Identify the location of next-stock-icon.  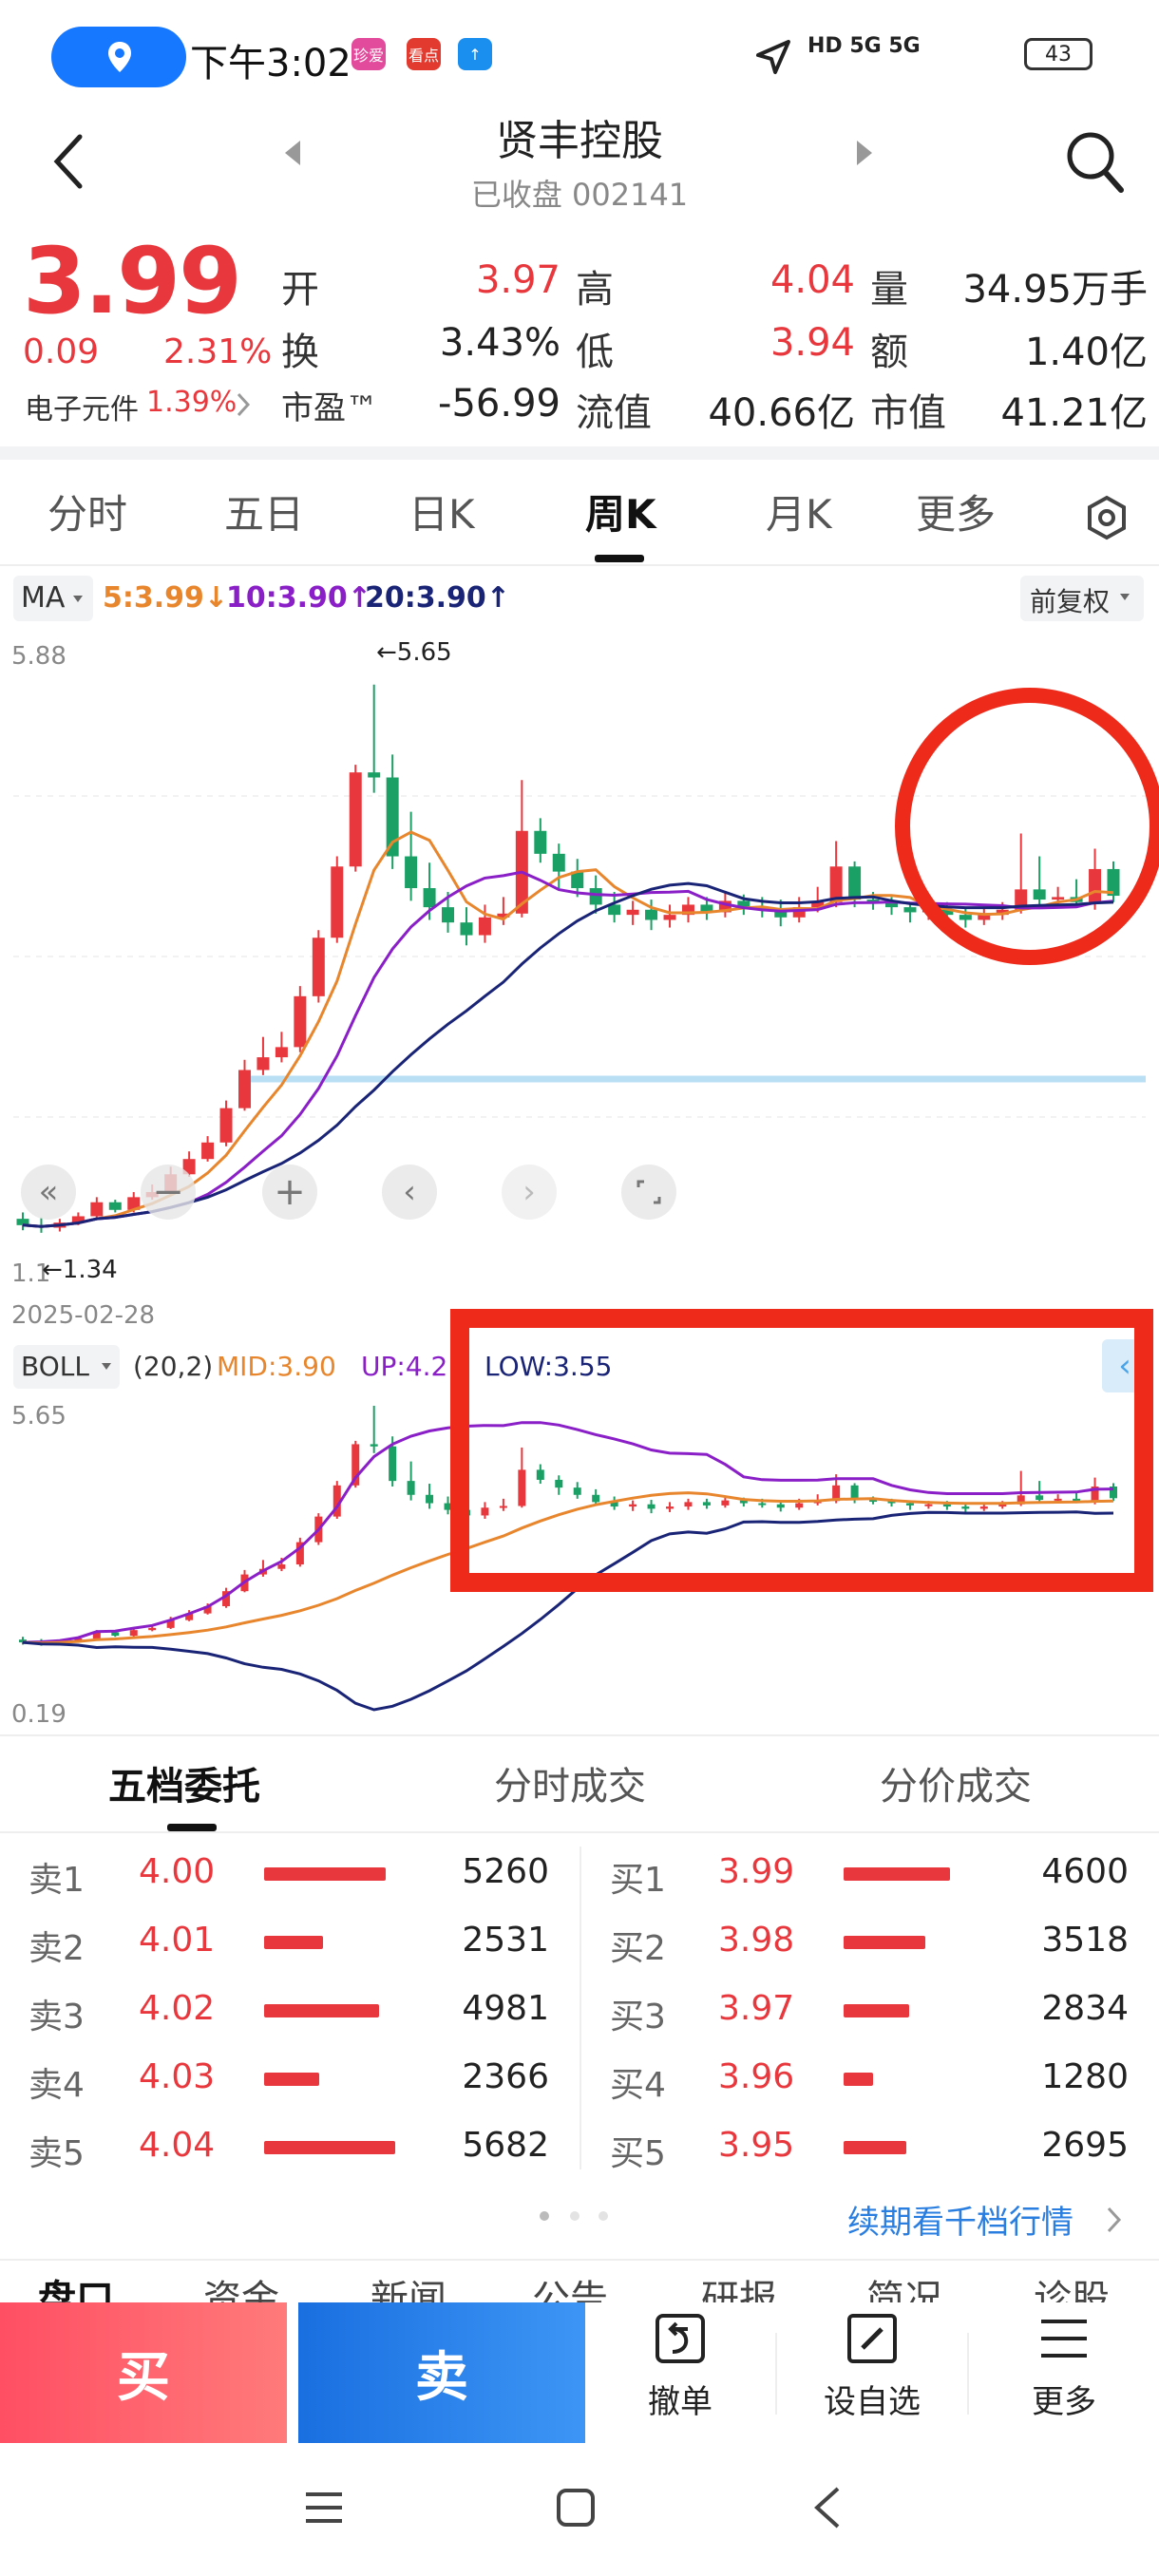
(864, 153).